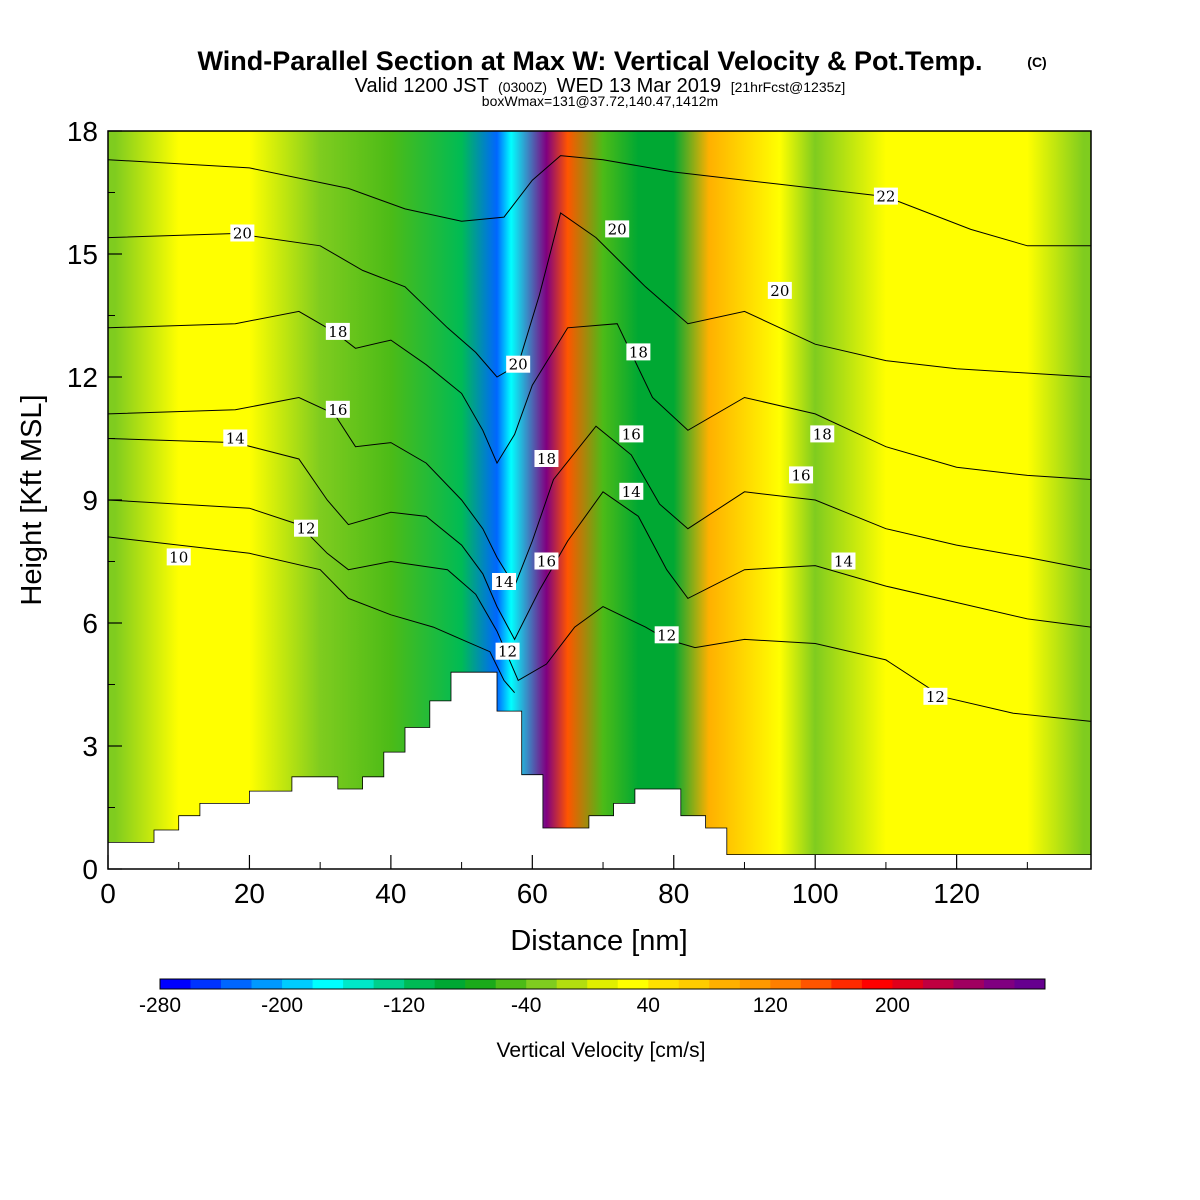 The image size is (1200, 1200). What do you see at coordinates (532, 893) in the screenshot?
I see `x-tick-label: 60` at bounding box center [532, 893].